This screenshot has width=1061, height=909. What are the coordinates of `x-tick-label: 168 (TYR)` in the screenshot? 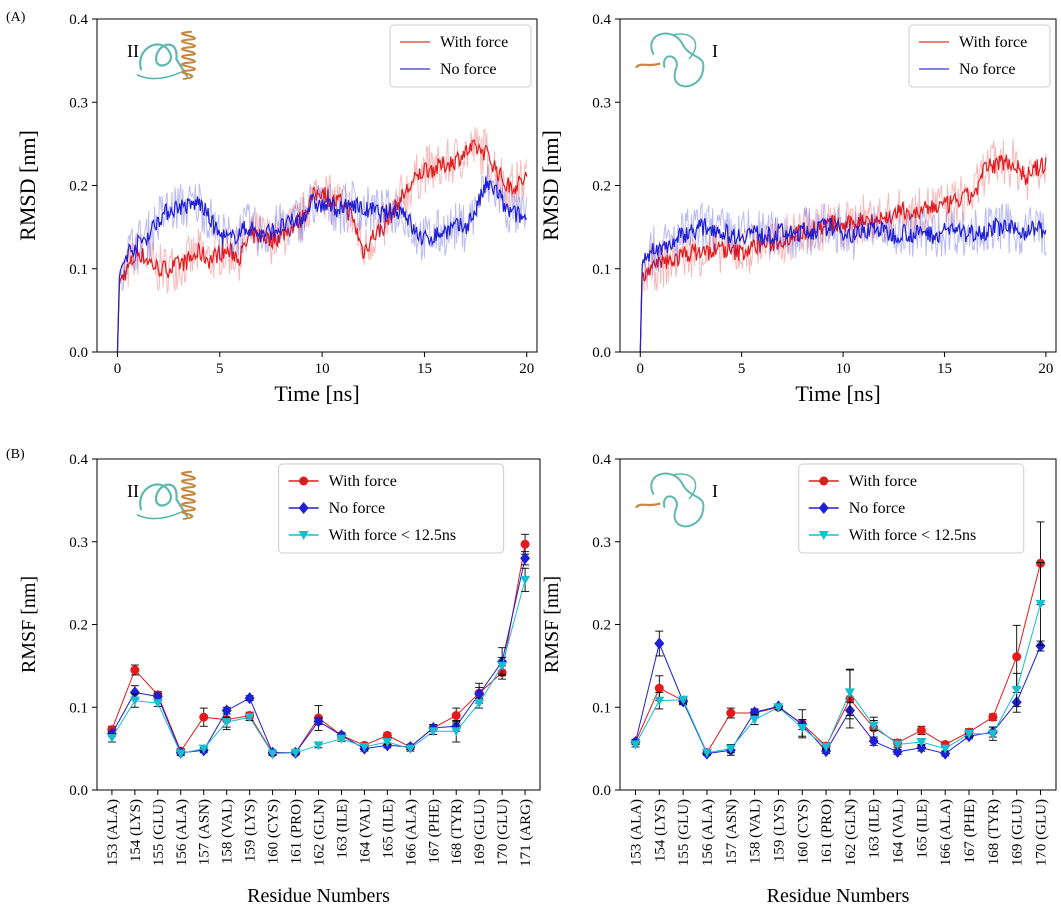 It's located at (457, 832).